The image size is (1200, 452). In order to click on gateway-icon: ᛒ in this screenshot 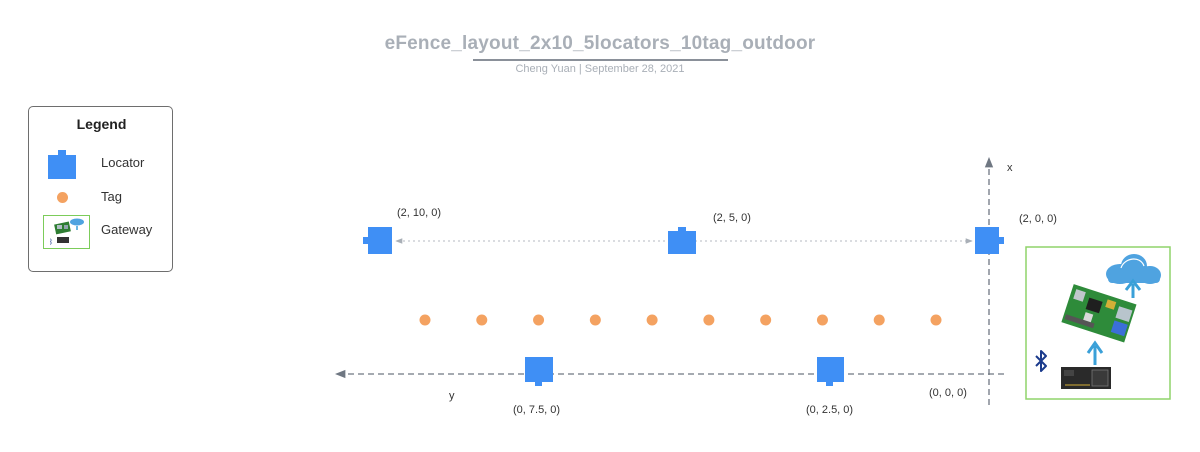, I will do `click(66, 232)`.